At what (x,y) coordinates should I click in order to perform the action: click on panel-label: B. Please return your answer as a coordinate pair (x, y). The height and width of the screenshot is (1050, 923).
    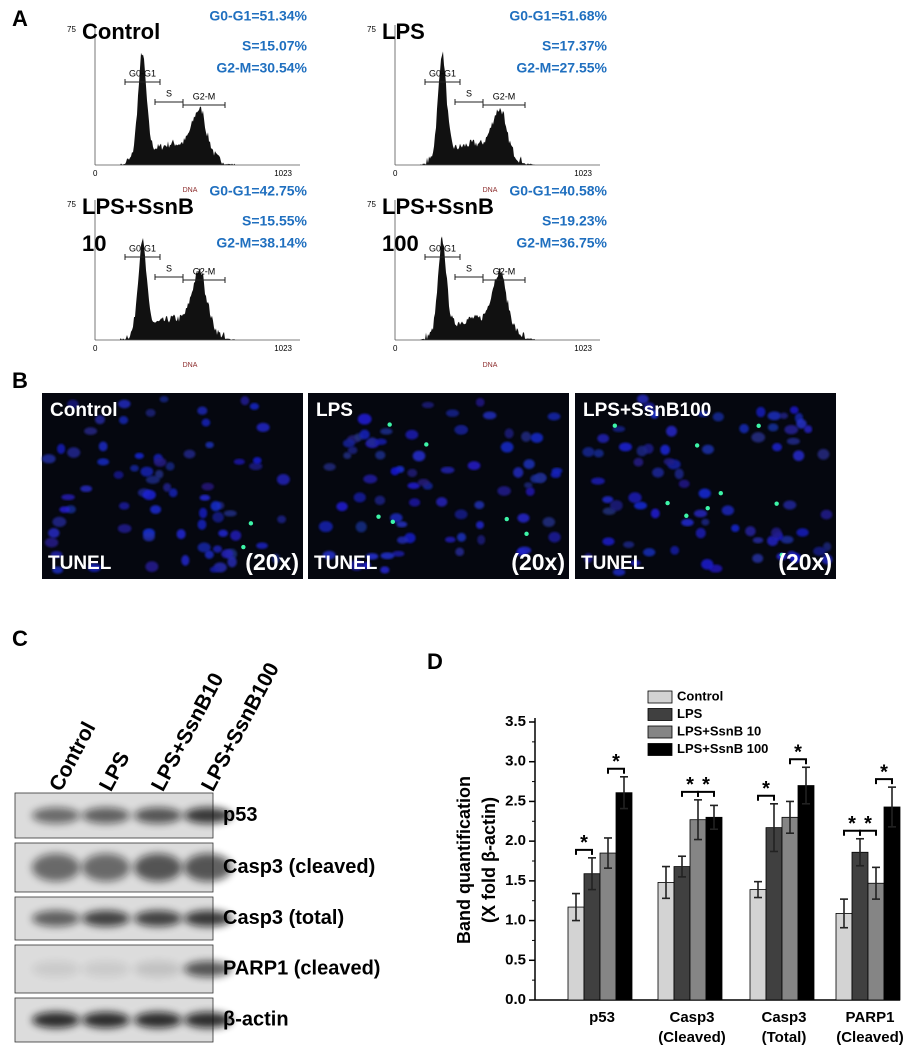
    Looking at the image, I should click on (20, 380).